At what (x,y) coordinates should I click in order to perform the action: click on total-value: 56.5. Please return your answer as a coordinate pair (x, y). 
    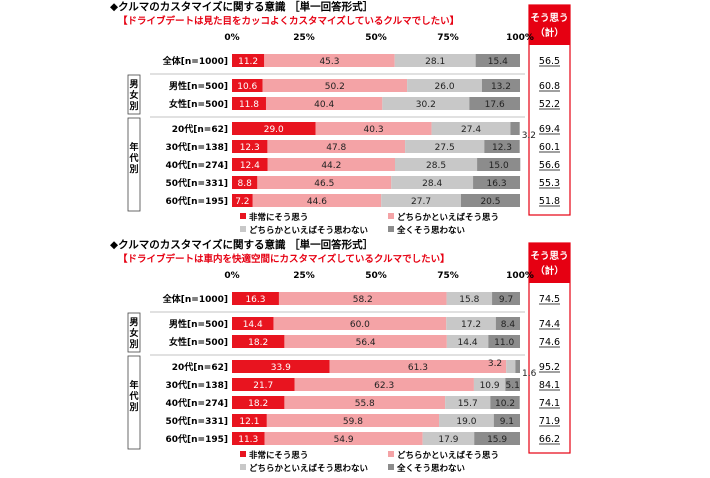
    Looking at the image, I should click on (549, 61).